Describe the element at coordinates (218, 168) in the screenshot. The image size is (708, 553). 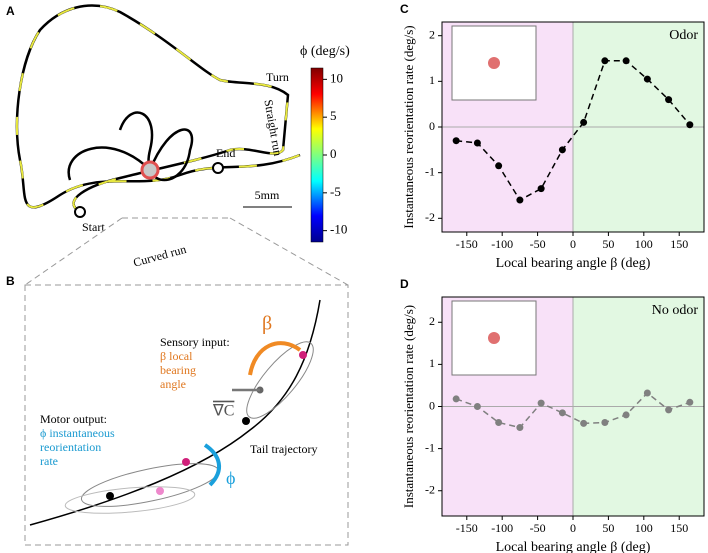
I see `end-marker` at that location.